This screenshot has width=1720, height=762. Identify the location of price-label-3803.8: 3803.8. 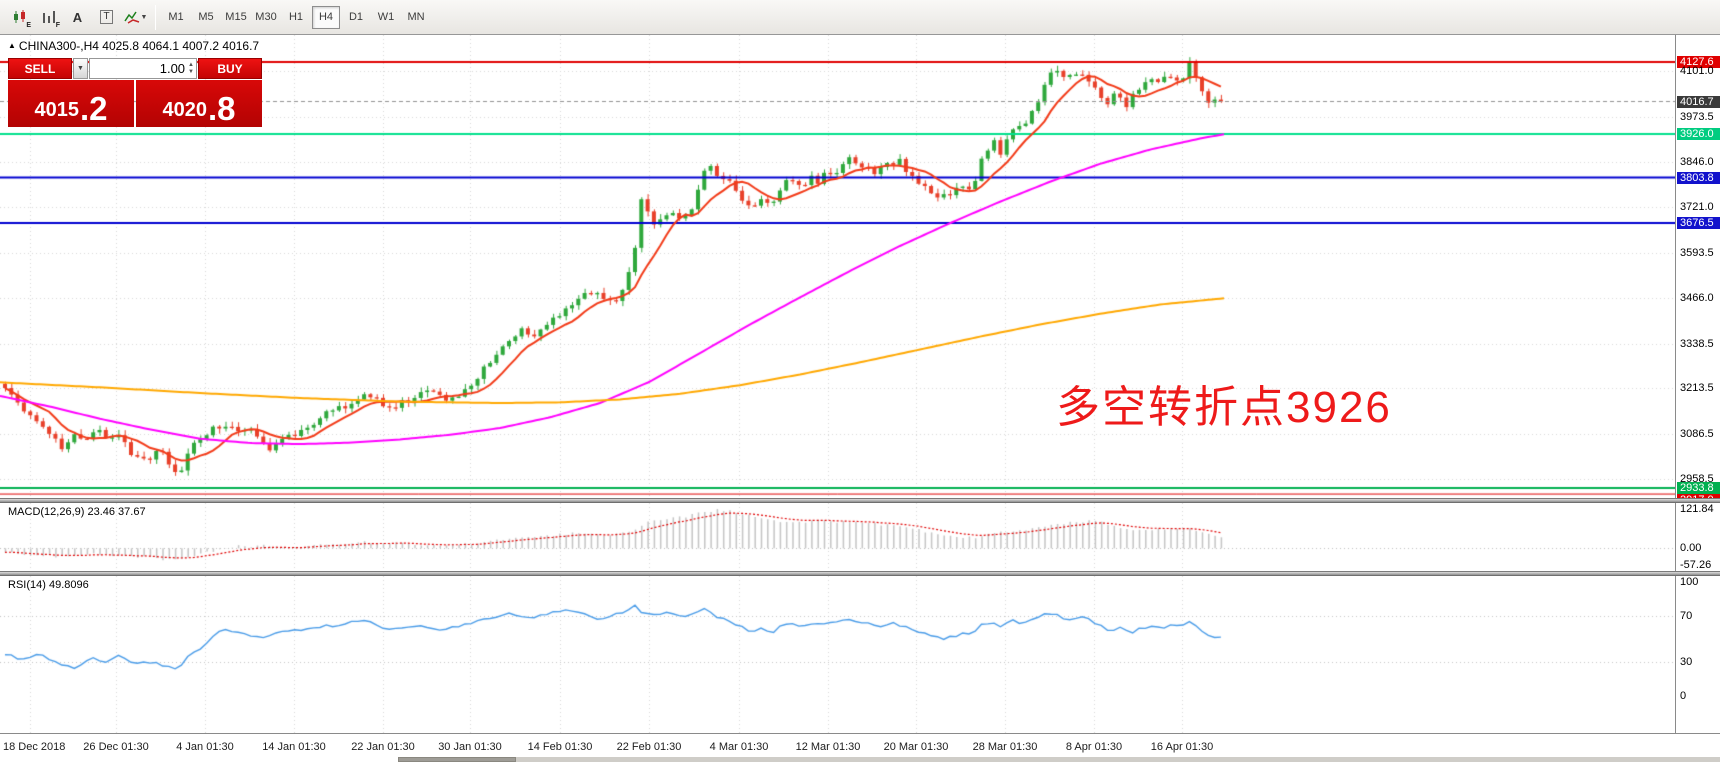
(1698, 177).